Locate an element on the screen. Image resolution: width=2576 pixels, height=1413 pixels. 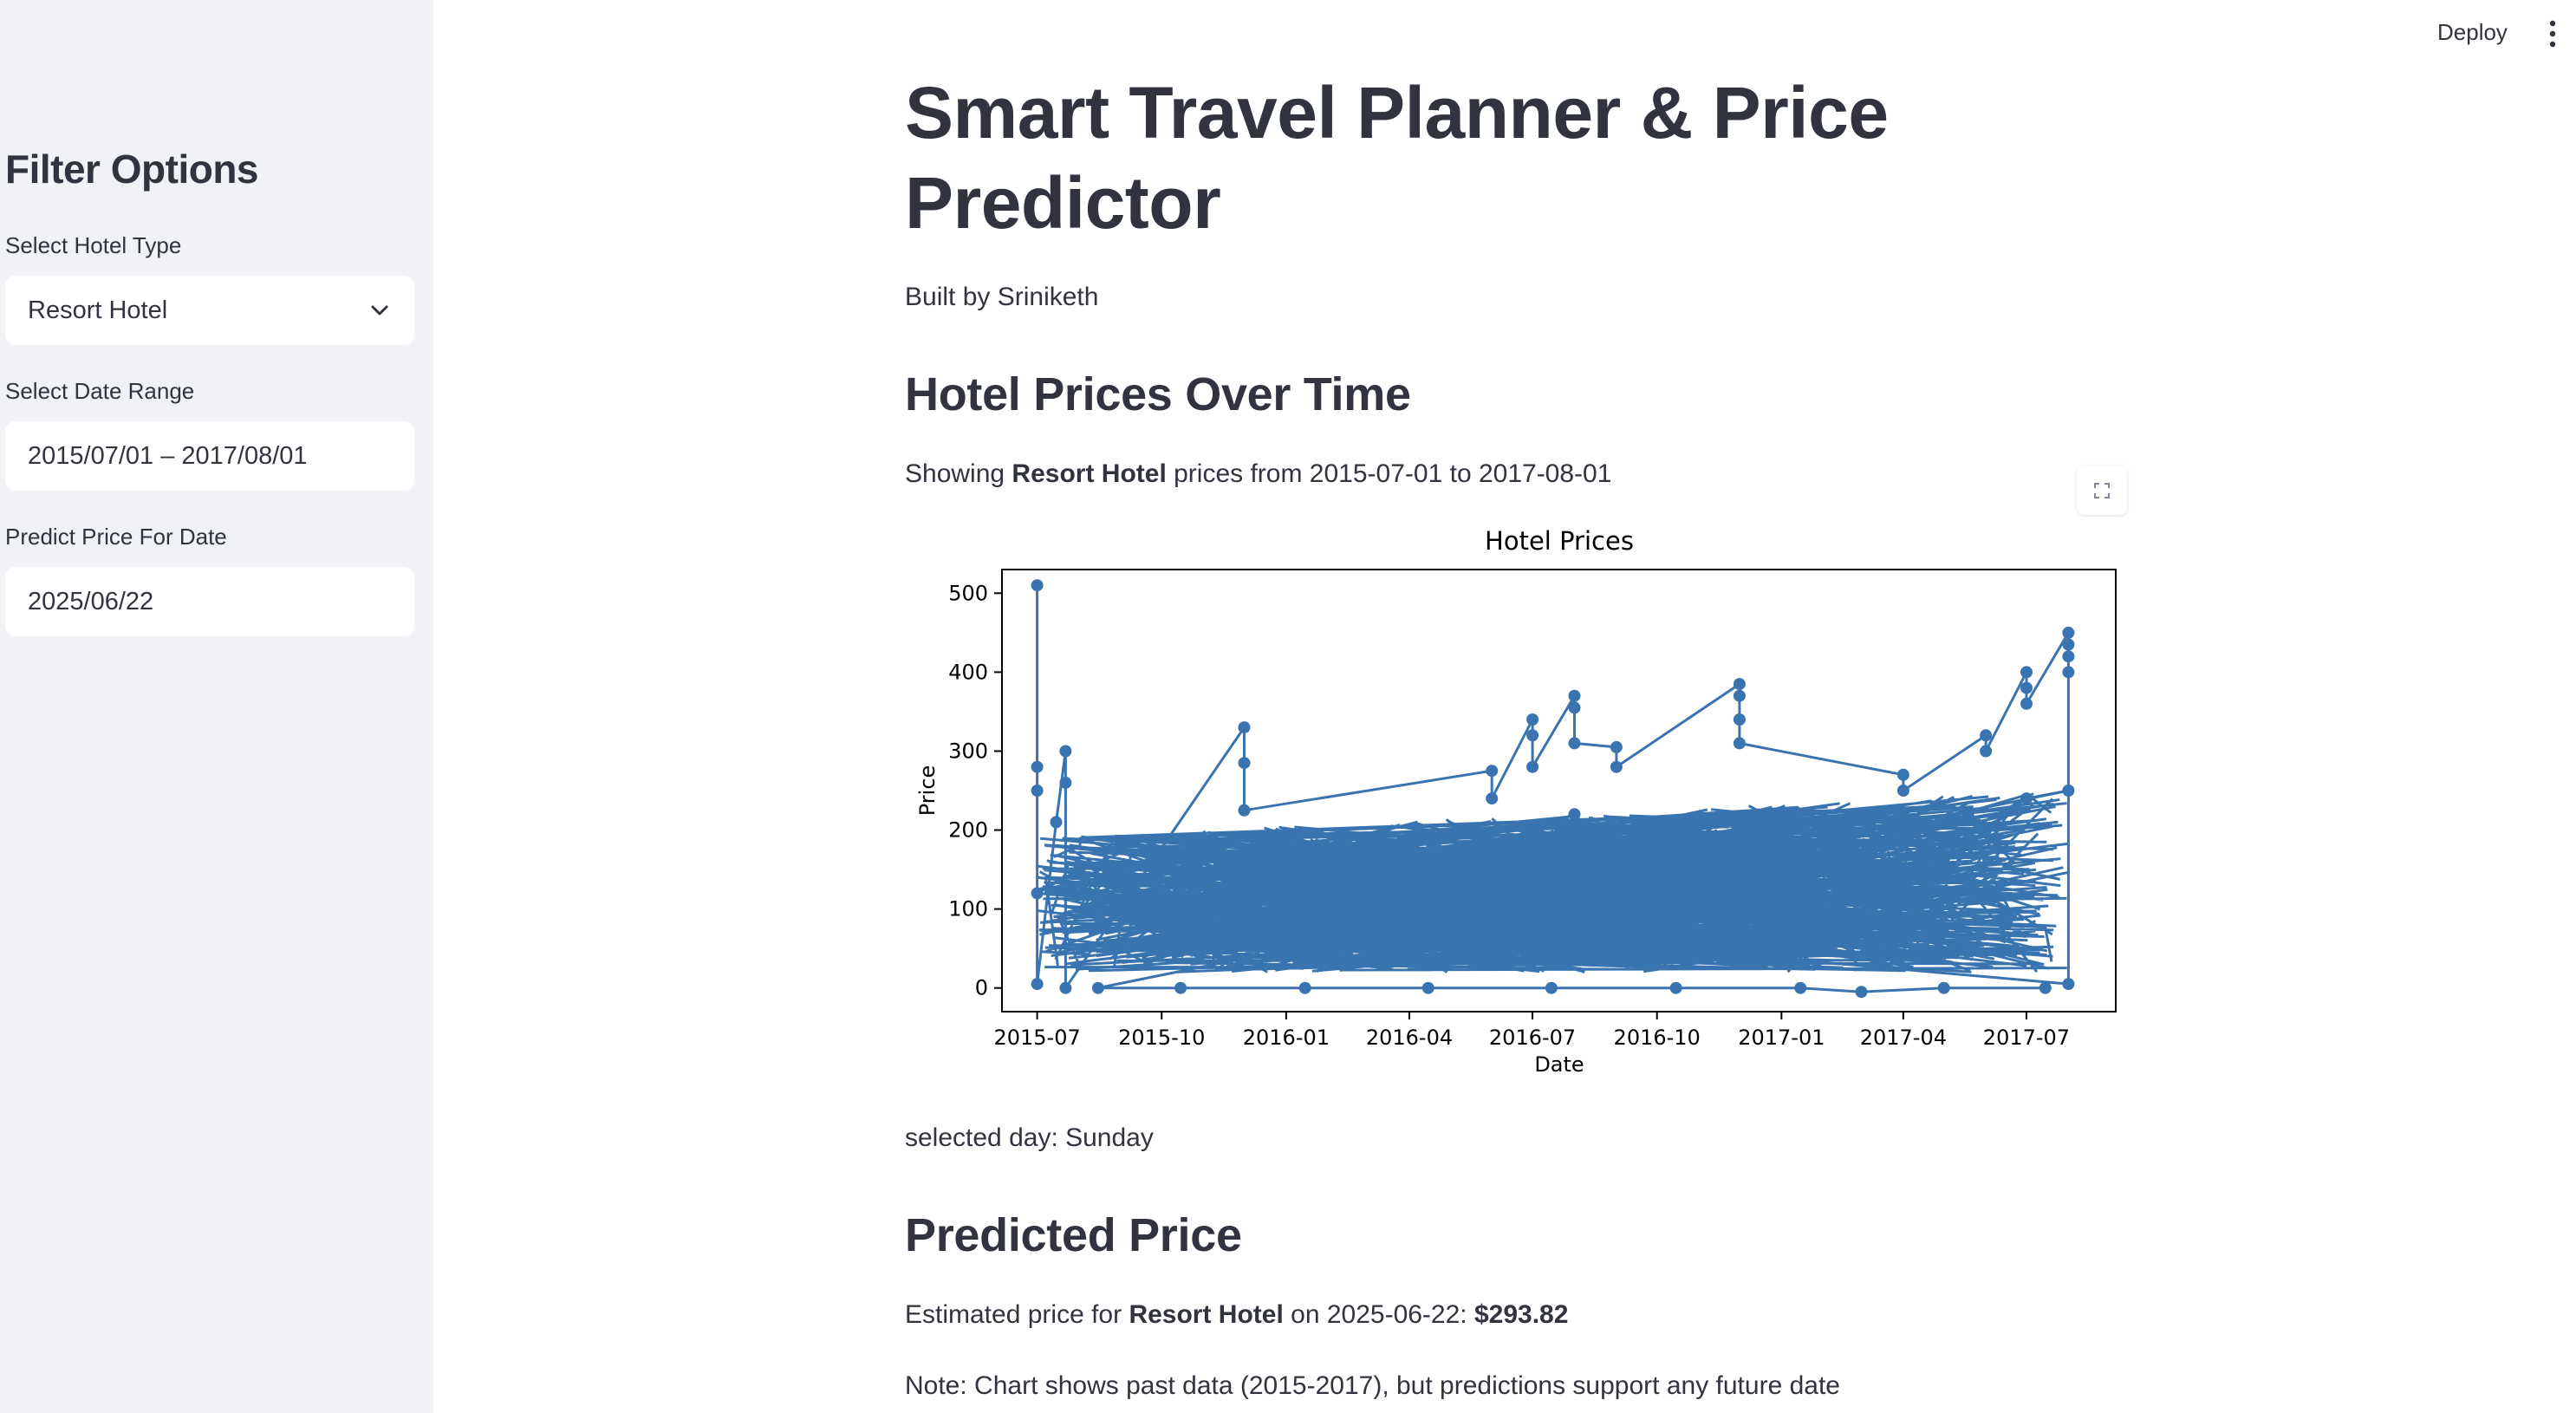
y-tick-label: 0 is located at coordinates (981, 988).